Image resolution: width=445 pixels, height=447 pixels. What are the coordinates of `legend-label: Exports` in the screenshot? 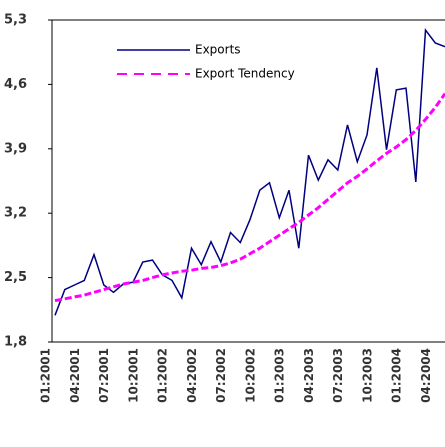 It's located at (218, 50).